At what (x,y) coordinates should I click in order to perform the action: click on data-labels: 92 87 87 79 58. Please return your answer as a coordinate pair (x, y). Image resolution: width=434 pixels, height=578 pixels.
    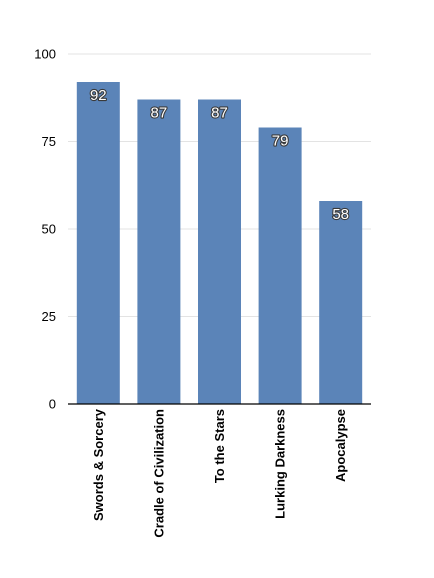
    Looking at the image, I should click on (219, 155).